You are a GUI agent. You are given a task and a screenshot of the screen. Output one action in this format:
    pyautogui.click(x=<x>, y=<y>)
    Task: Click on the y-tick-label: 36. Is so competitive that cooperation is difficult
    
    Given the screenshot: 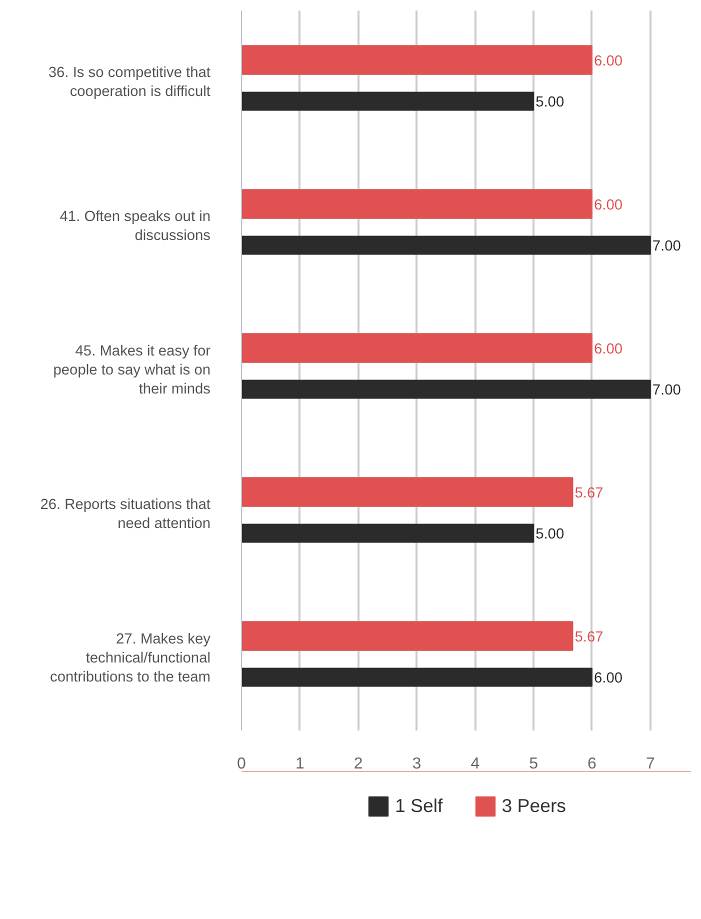 What is the action you would take?
    pyautogui.click(x=129, y=82)
    